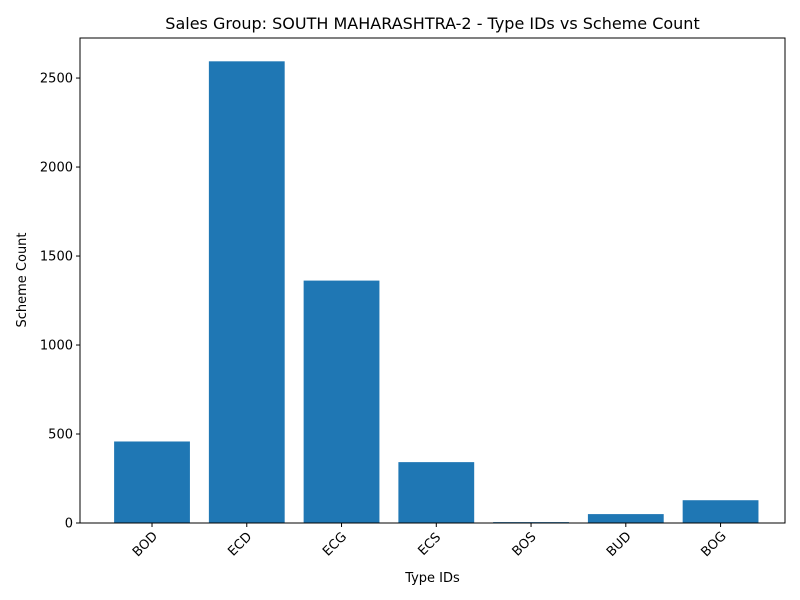 Image resolution: width=800 pixels, height=600 pixels. I want to click on bar-bud, so click(625, 518).